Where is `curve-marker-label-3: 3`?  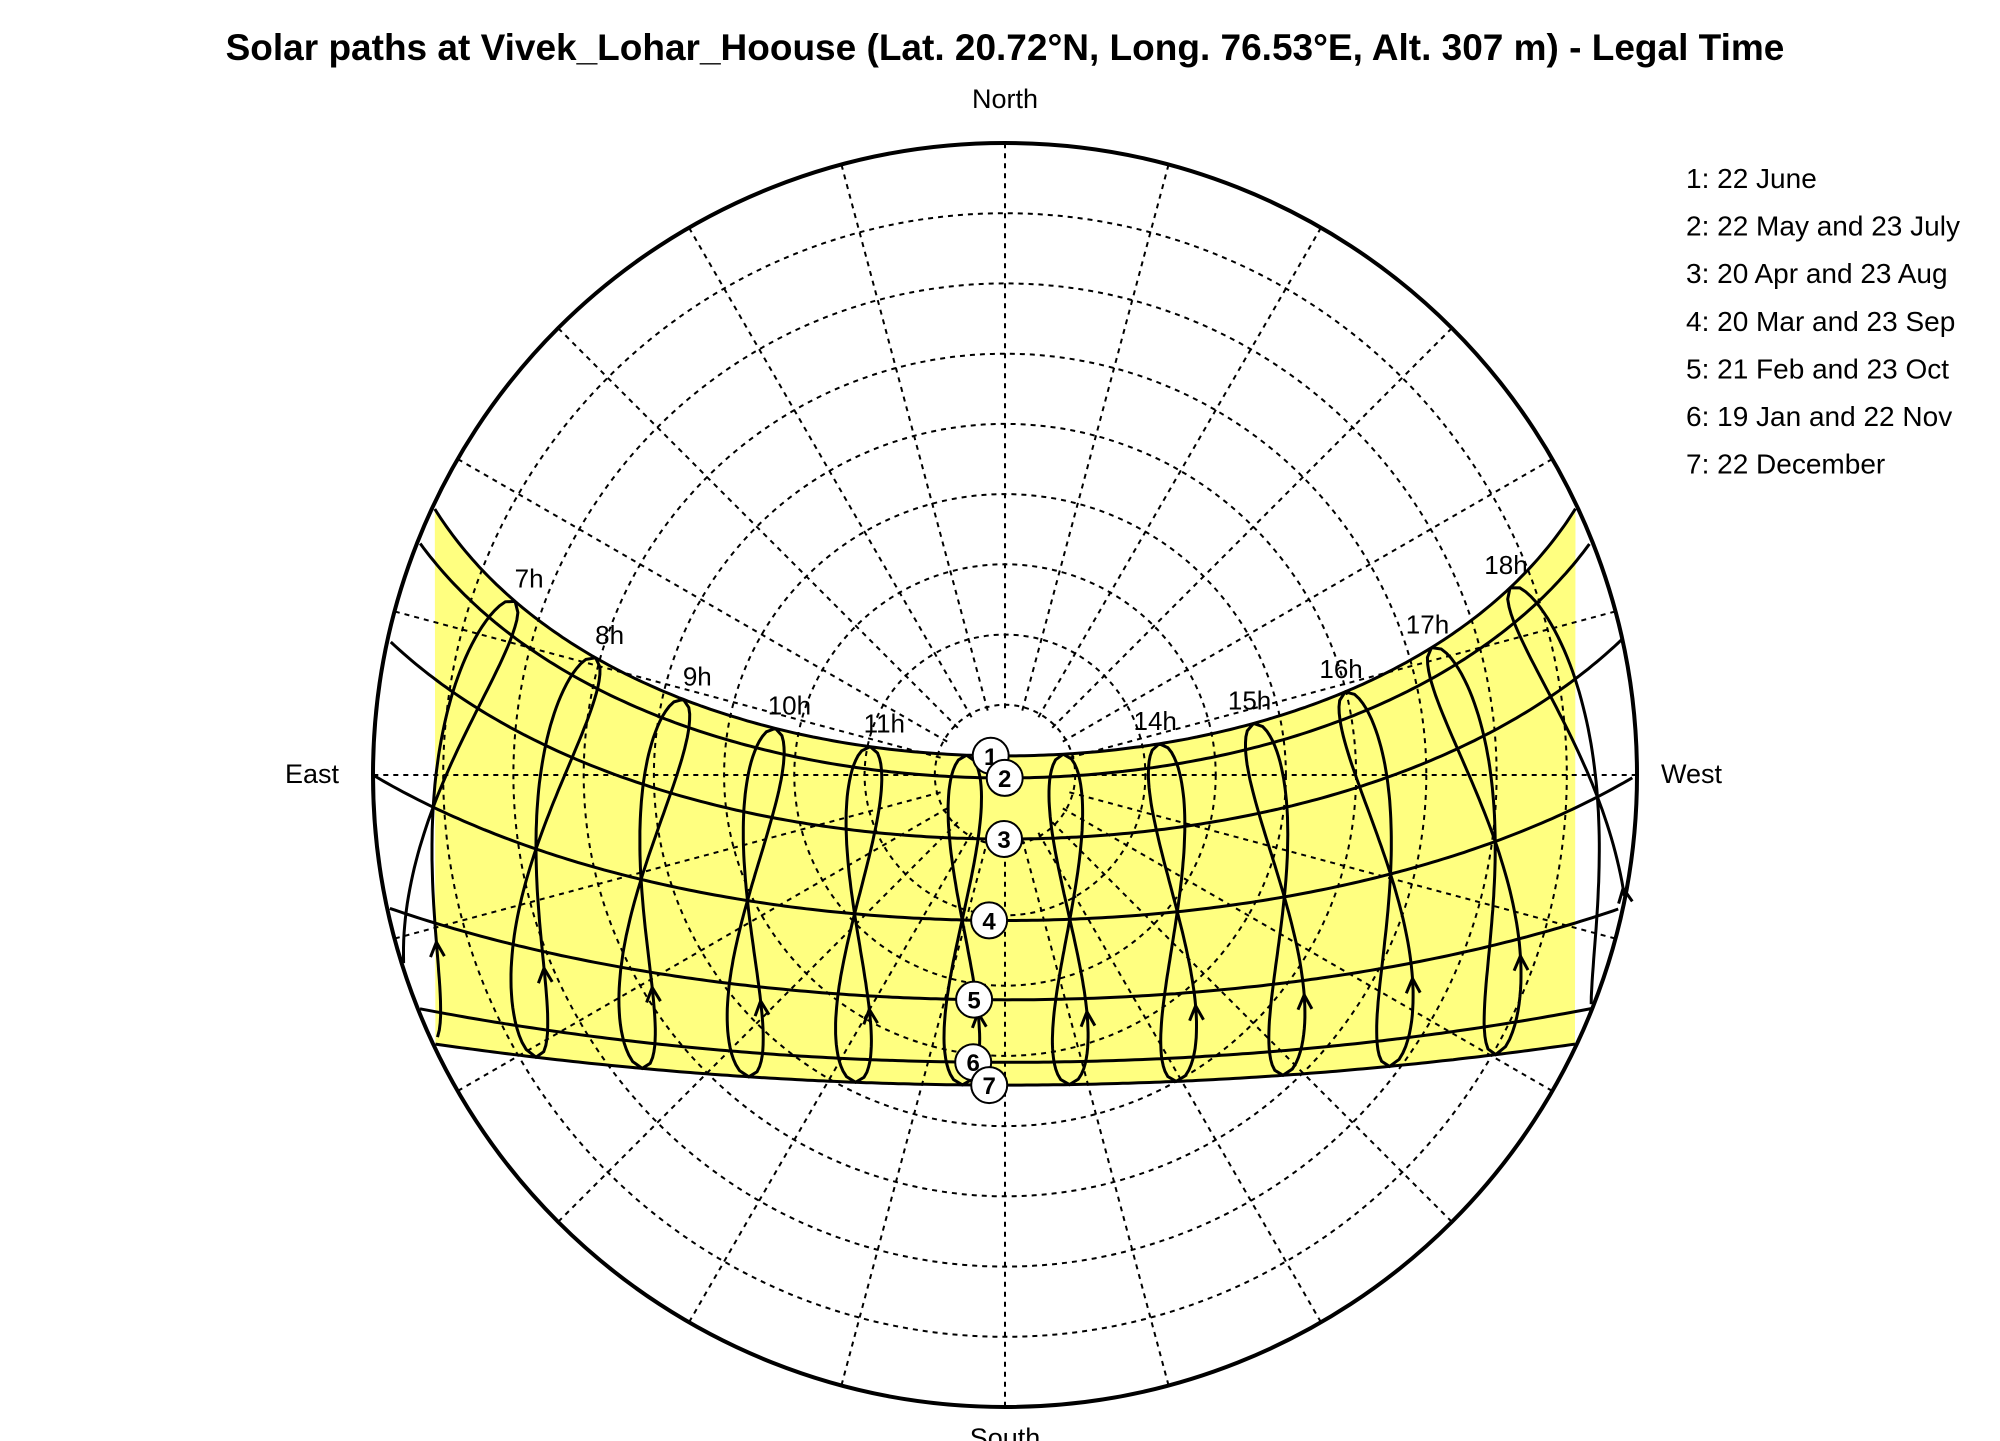
curve-marker-label-3: 3 is located at coordinates (1003, 840).